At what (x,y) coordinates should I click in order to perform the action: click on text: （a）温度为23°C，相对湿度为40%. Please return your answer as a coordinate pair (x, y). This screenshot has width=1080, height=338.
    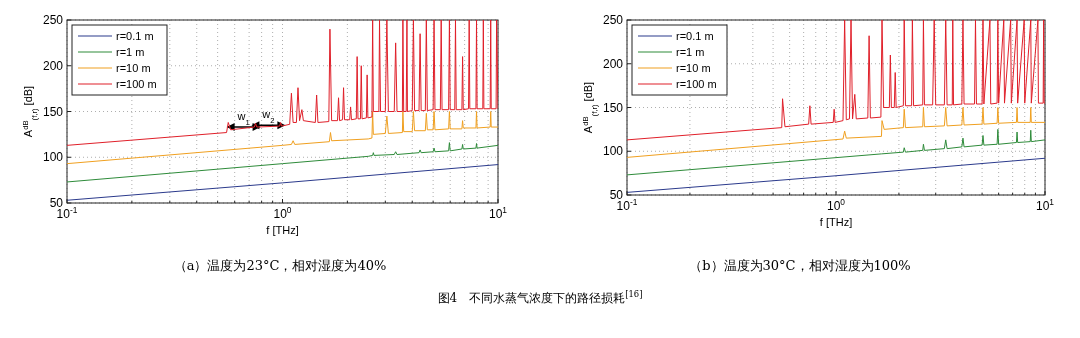
    Looking at the image, I should click on (280, 265).